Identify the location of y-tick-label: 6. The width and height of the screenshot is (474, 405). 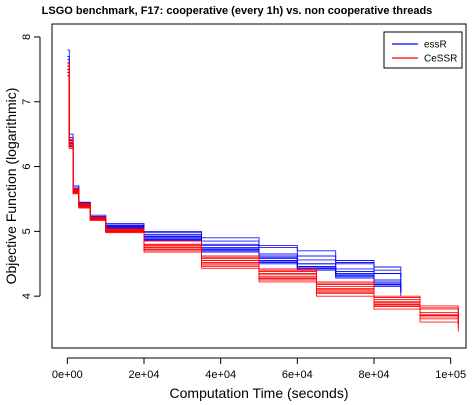
(27, 166).